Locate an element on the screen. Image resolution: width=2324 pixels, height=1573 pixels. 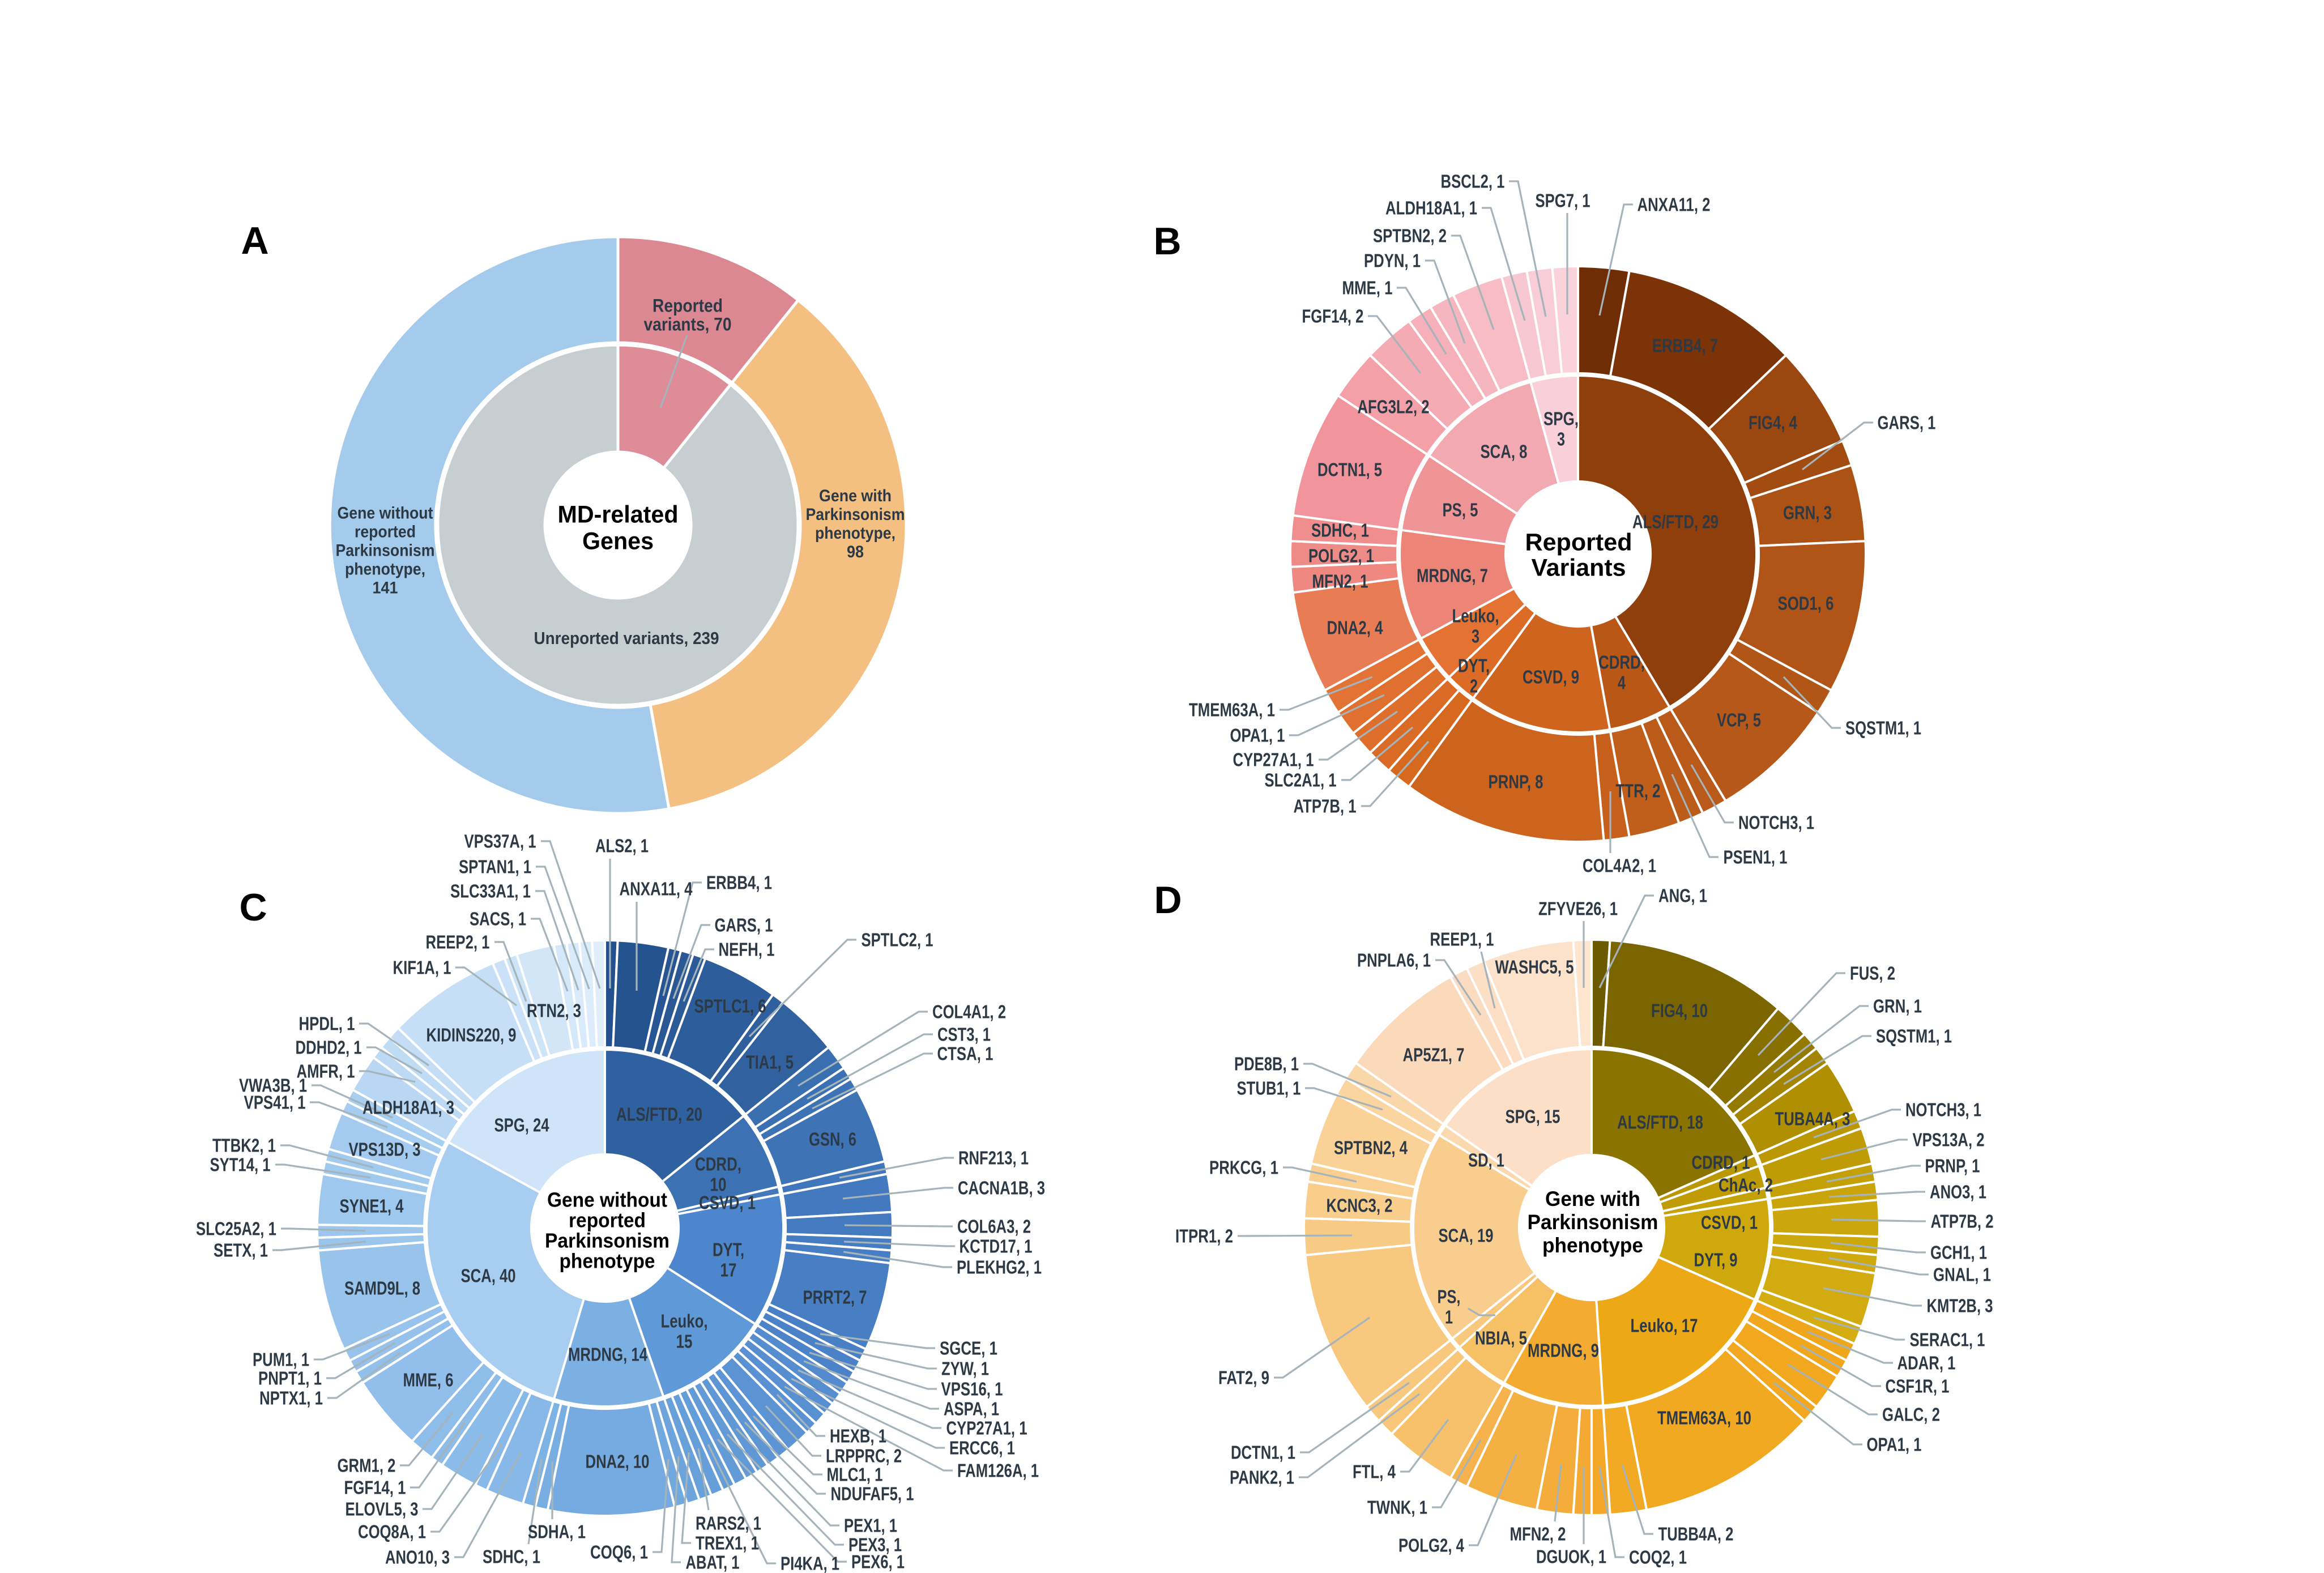
svg-text: PRKCG, 1 is located at coordinates (1243, 1168).